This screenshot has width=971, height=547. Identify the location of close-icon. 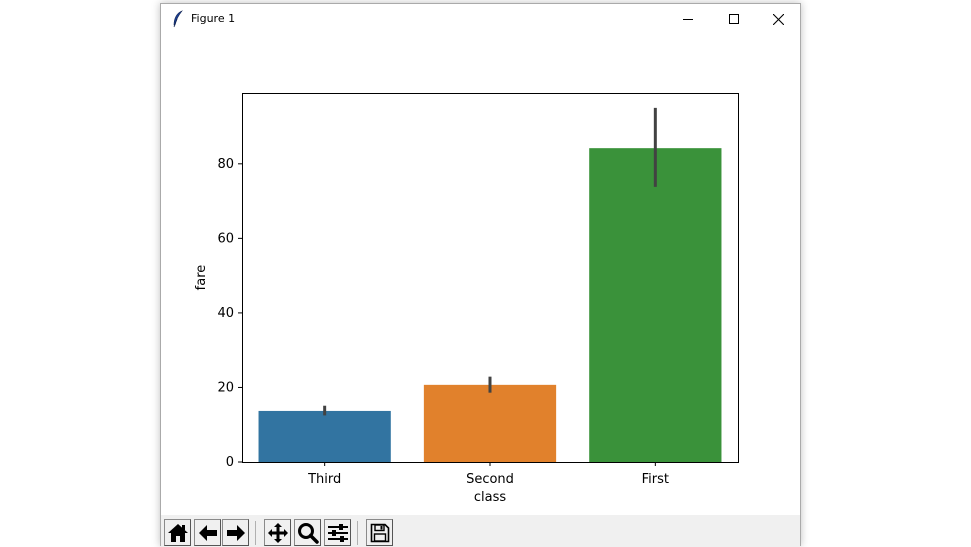
(778, 19).